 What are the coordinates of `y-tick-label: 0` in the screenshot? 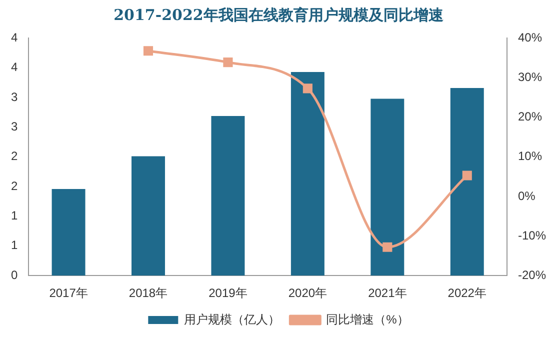 It's located at (14, 275).